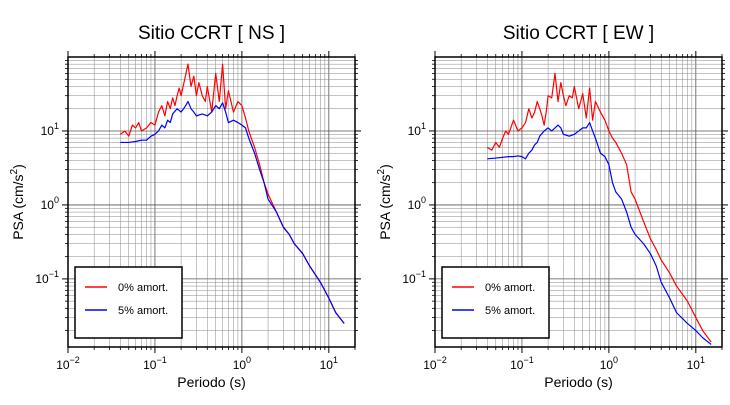 The image size is (730, 405). What do you see at coordinates (211, 33) in the screenshot?
I see `chart-title: Sitio CCRT [ NS ]` at bounding box center [211, 33].